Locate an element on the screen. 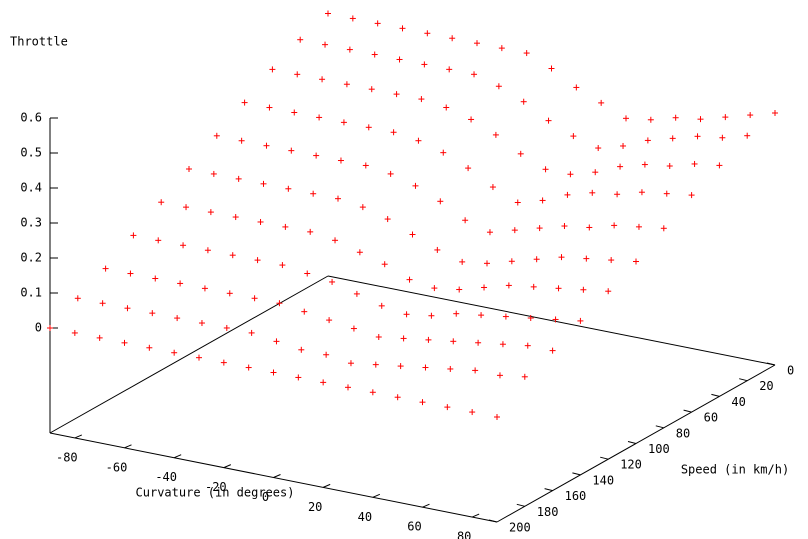 The height and width of the screenshot is (539, 808). y-tick-label: 180 is located at coordinates (548, 512).